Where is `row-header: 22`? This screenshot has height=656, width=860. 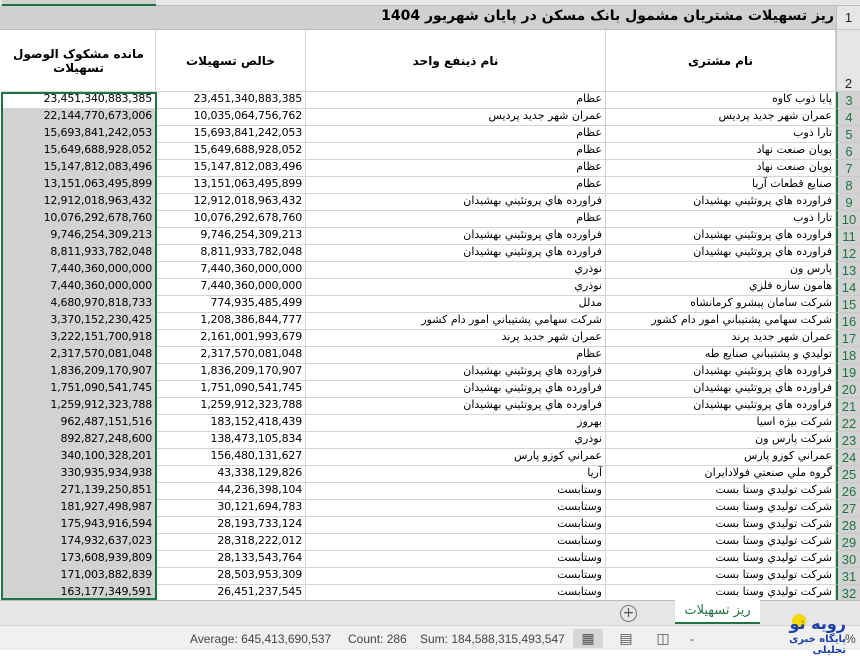
row-header: 22 is located at coordinates (848, 423).